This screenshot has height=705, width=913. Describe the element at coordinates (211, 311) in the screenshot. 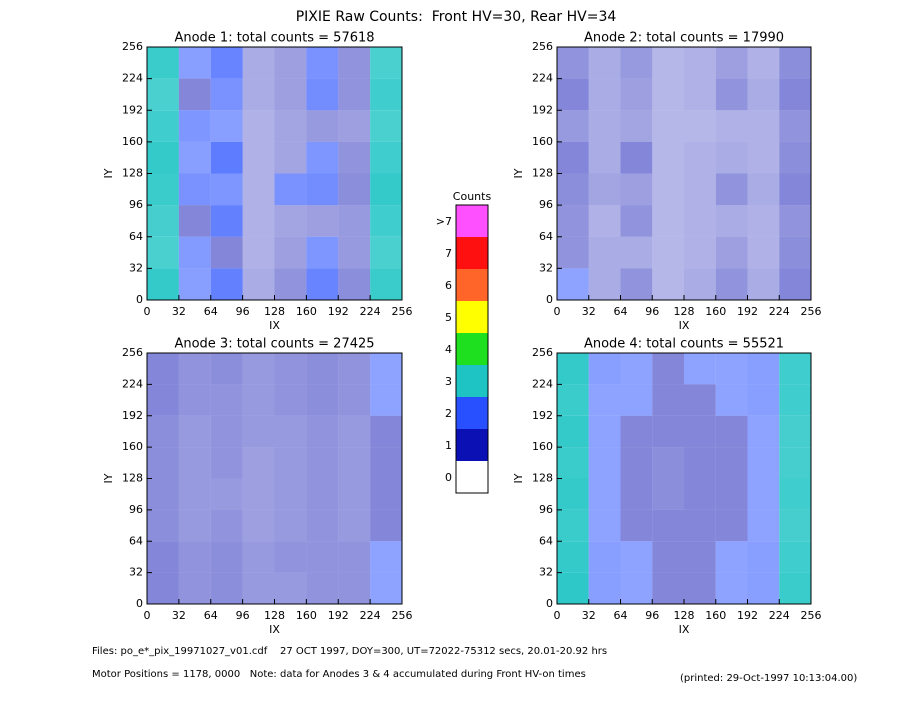

I see `x-tick-label: 64` at that location.